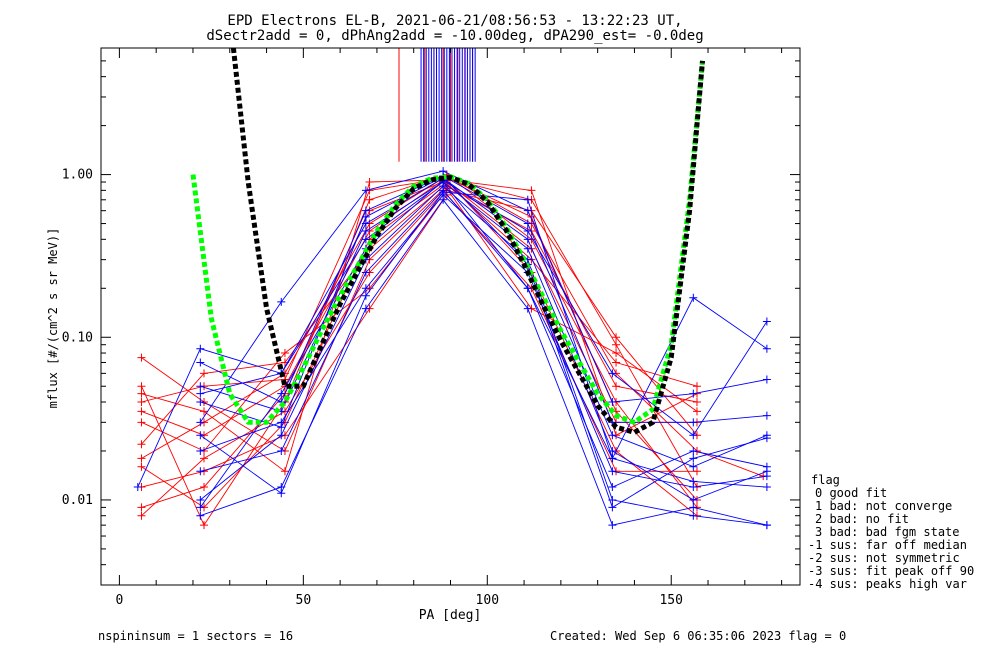 This screenshot has height=650, width=1000. What do you see at coordinates (887, 584) in the screenshot?
I see `legend-item: -4 sus: peaks high var` at bounding box center [887, 584].